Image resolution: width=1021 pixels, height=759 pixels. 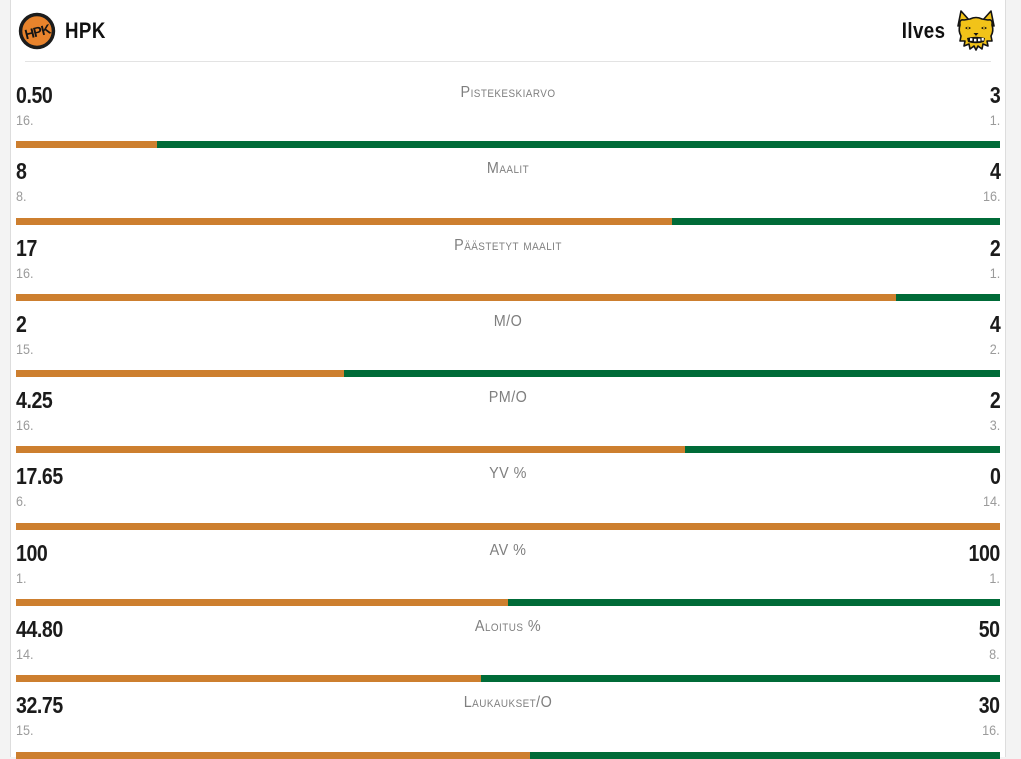 I want to click on stat-row: 8 8. Maalit 4 16., so click(x=508, y=186).